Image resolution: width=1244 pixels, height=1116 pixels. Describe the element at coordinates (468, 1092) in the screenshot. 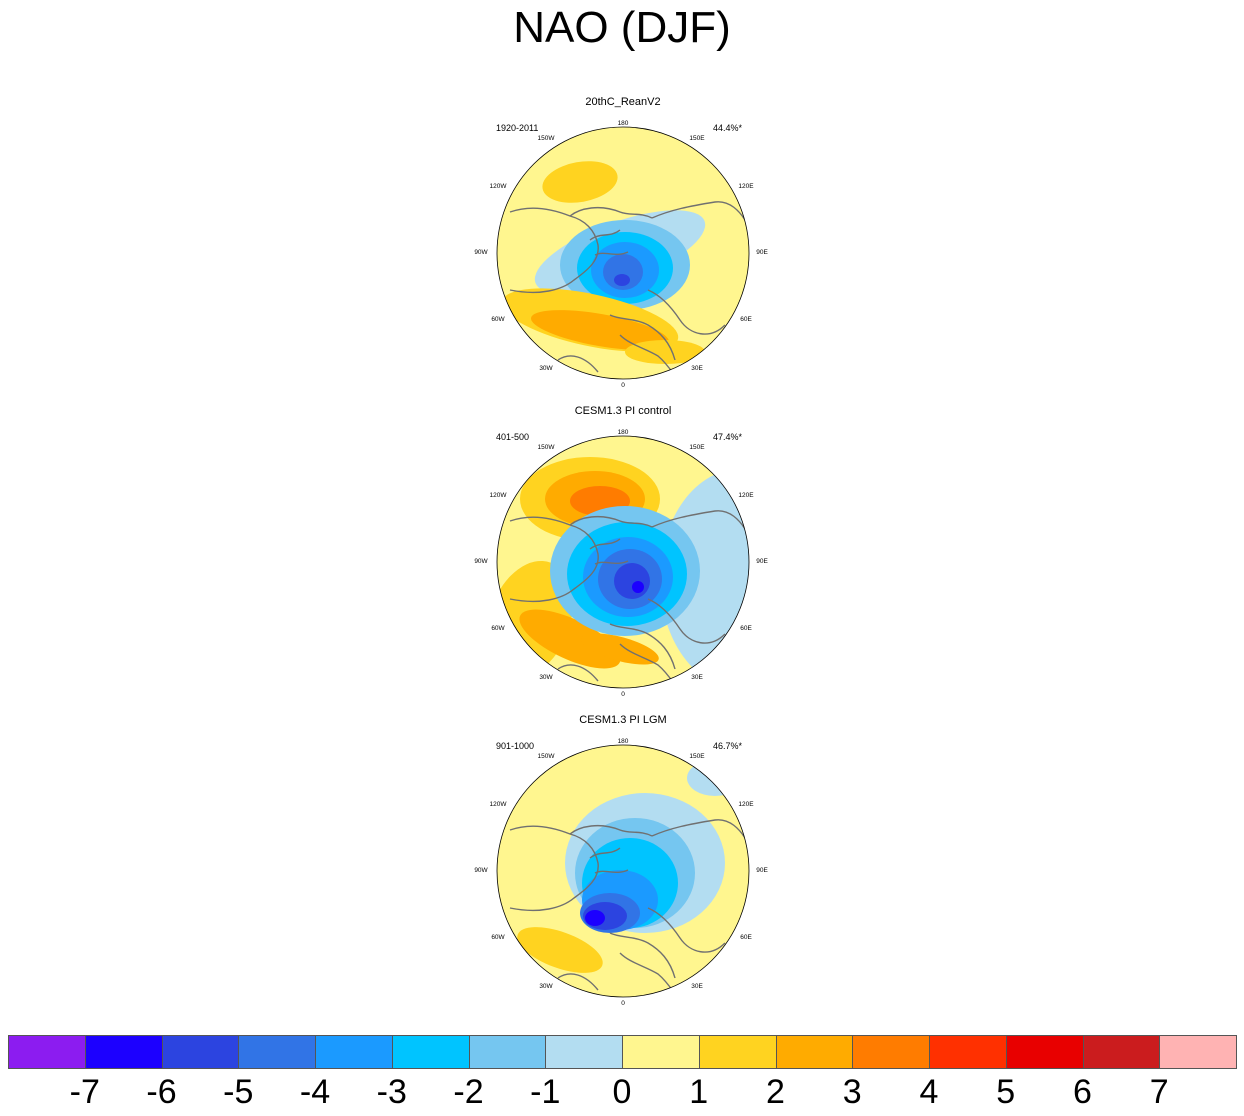

I see `colorbar-tick-label: -2` at that location.